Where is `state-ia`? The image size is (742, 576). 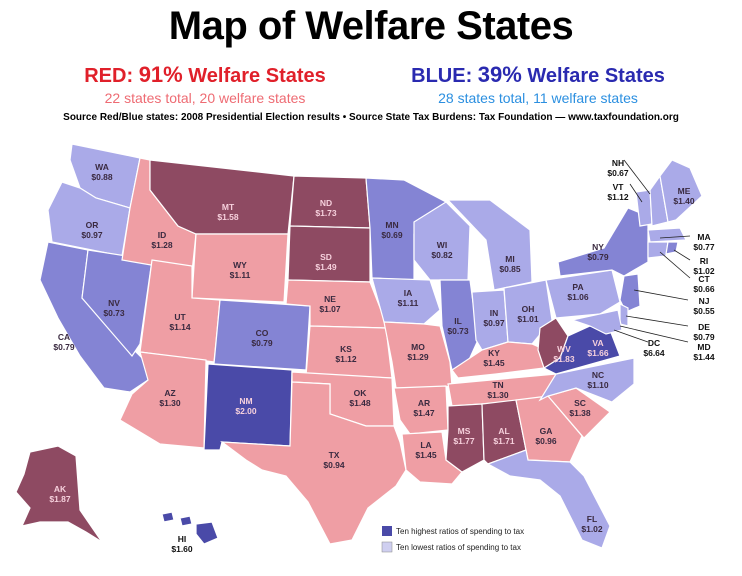 state-ia is located at coordinates (406, 301).